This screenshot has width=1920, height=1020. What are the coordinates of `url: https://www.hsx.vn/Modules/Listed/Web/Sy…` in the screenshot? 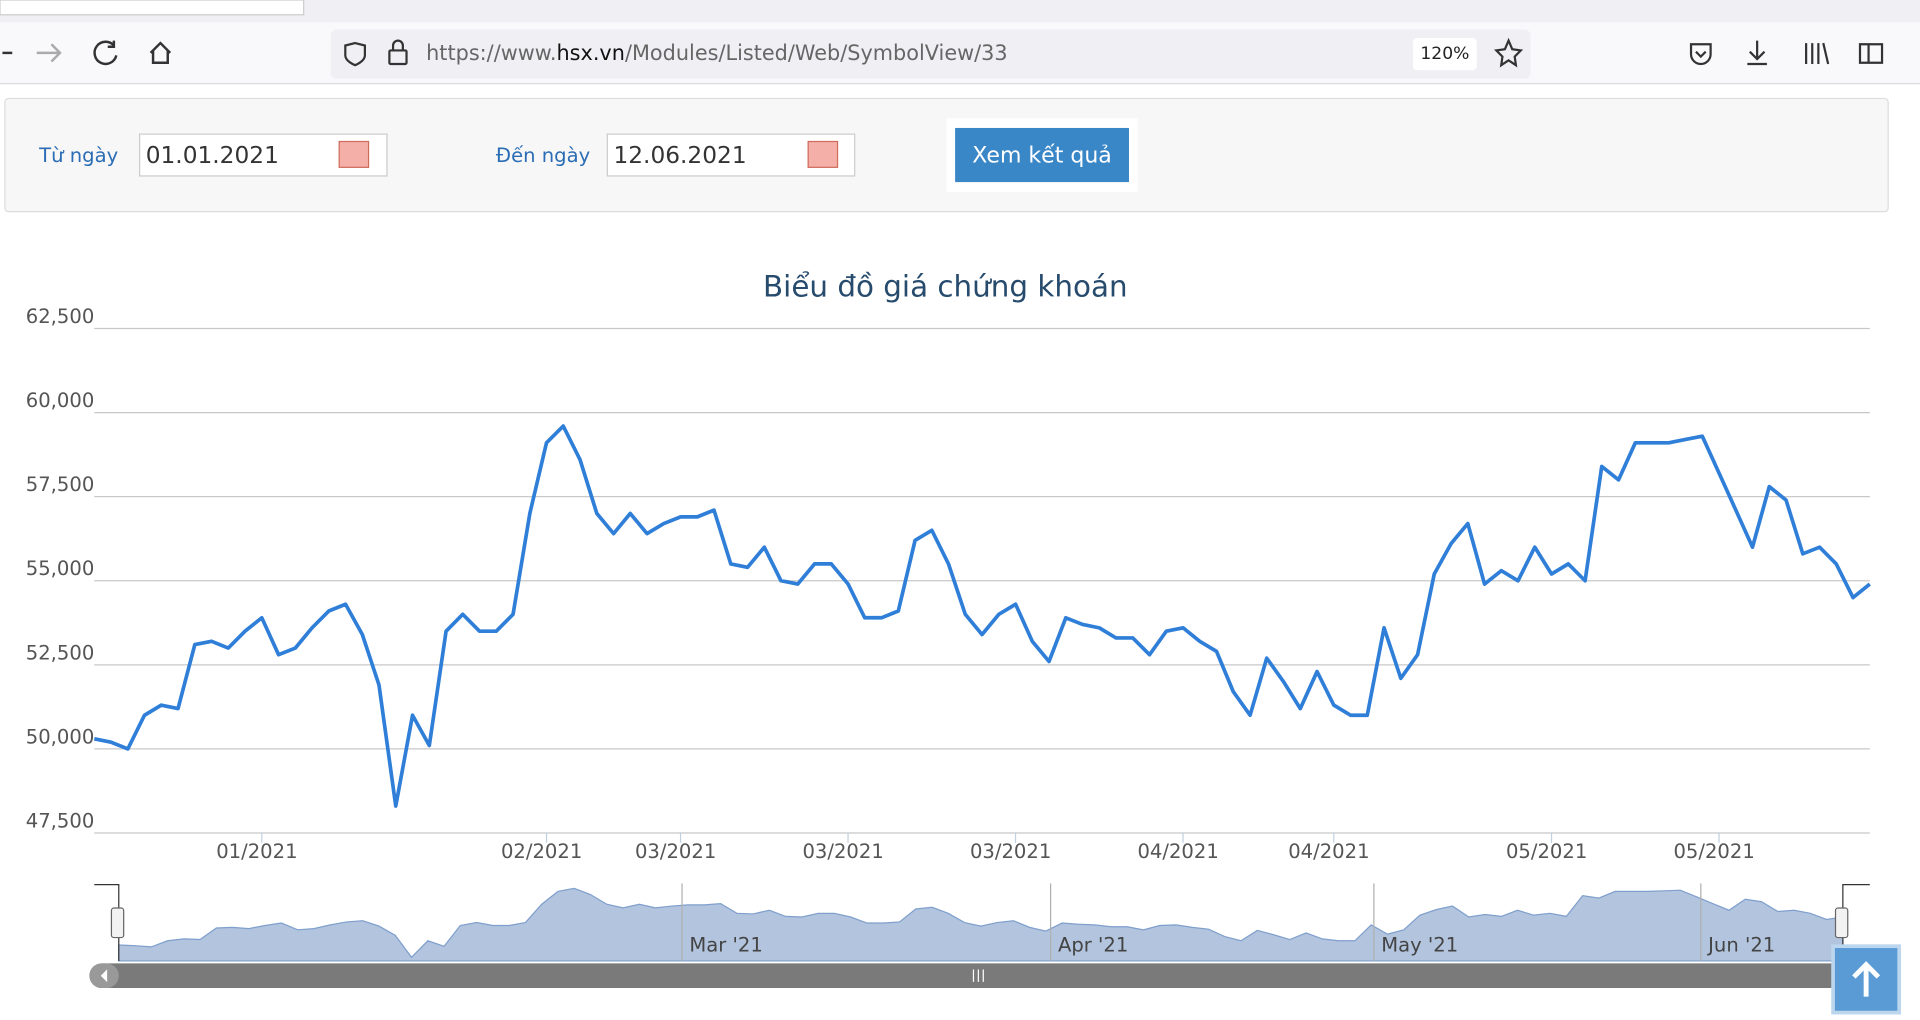 It's located at (717, 53).